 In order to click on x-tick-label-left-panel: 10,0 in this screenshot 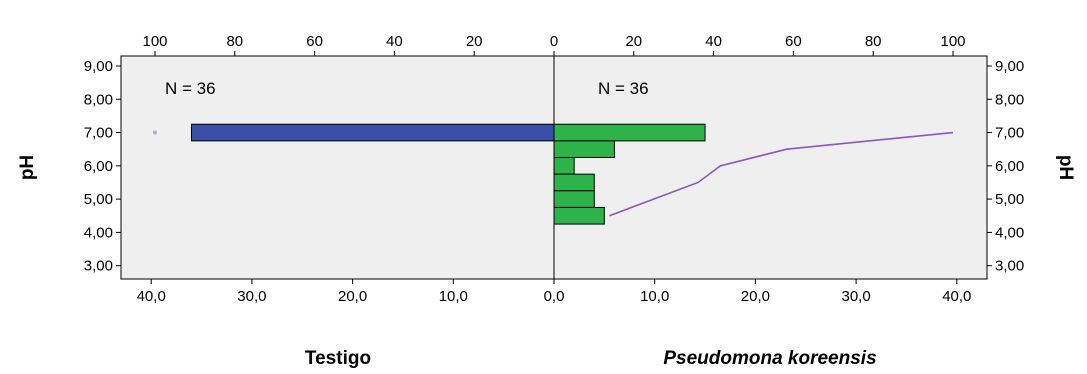, I will do `click(453, 296)`.